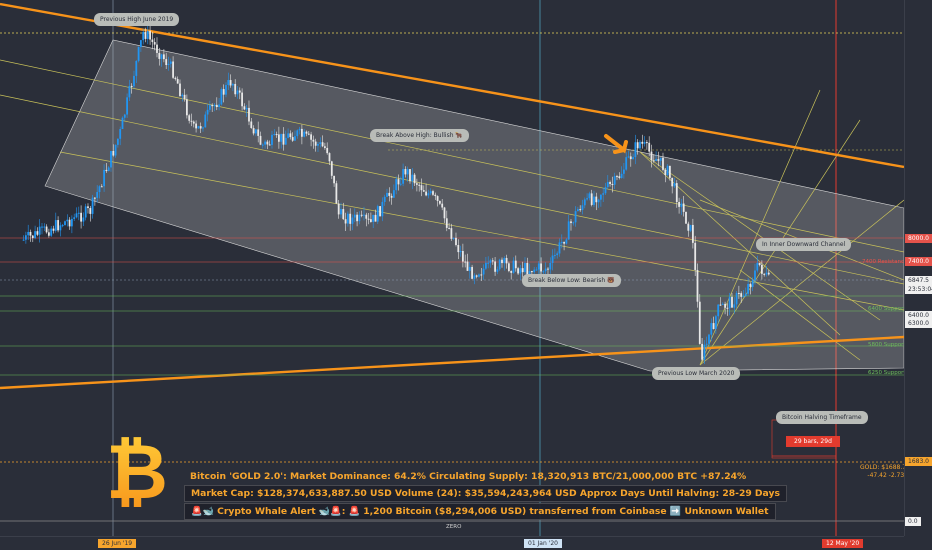 This screenshot has height=550, width=932. Describe the element at coordinates (454, 527) in the screenshot. I see `zero-label: ZERO` at that location.